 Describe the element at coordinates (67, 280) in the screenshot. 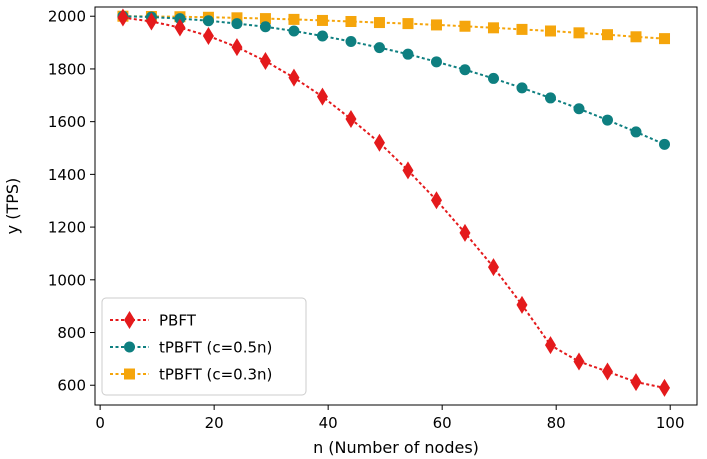

I see `y-tick-label: 1000` at that location.